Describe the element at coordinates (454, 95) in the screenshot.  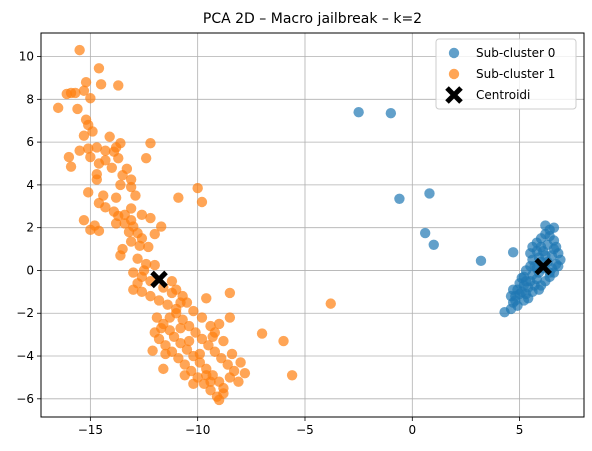
I see `legend-marker-centroid` at that location.